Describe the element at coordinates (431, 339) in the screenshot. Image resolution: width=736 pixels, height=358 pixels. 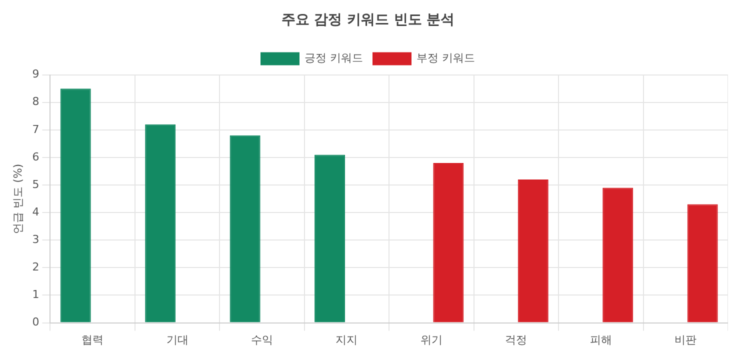
I see `x-tick-label: 위기` at that location.